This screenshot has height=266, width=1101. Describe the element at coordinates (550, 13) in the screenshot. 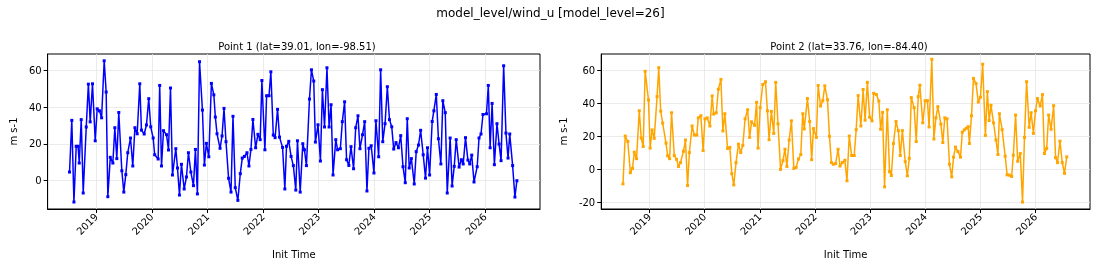

I see `text: model_level/wind_u [model_level=26]` at that location.